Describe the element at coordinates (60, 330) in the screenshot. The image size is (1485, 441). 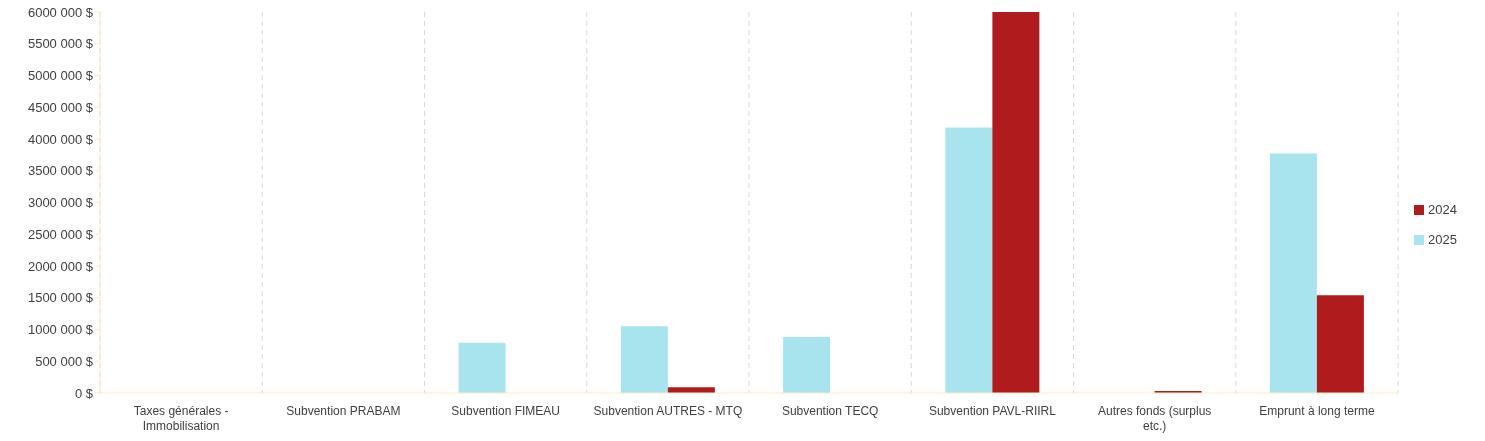
I see `y-tick-label: 1000 000 $` at that location.